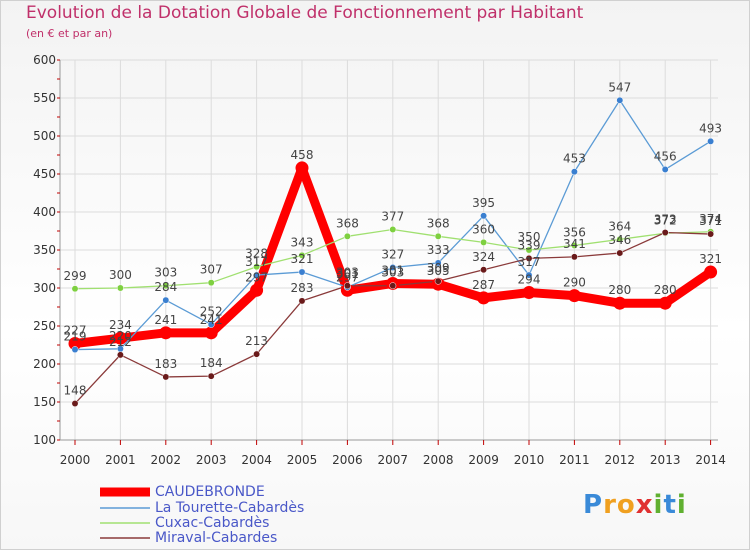  What do you see at coordinates (302, 155) in the screenshot?
I see `data-label: 458` at bounding box center [302, 155].